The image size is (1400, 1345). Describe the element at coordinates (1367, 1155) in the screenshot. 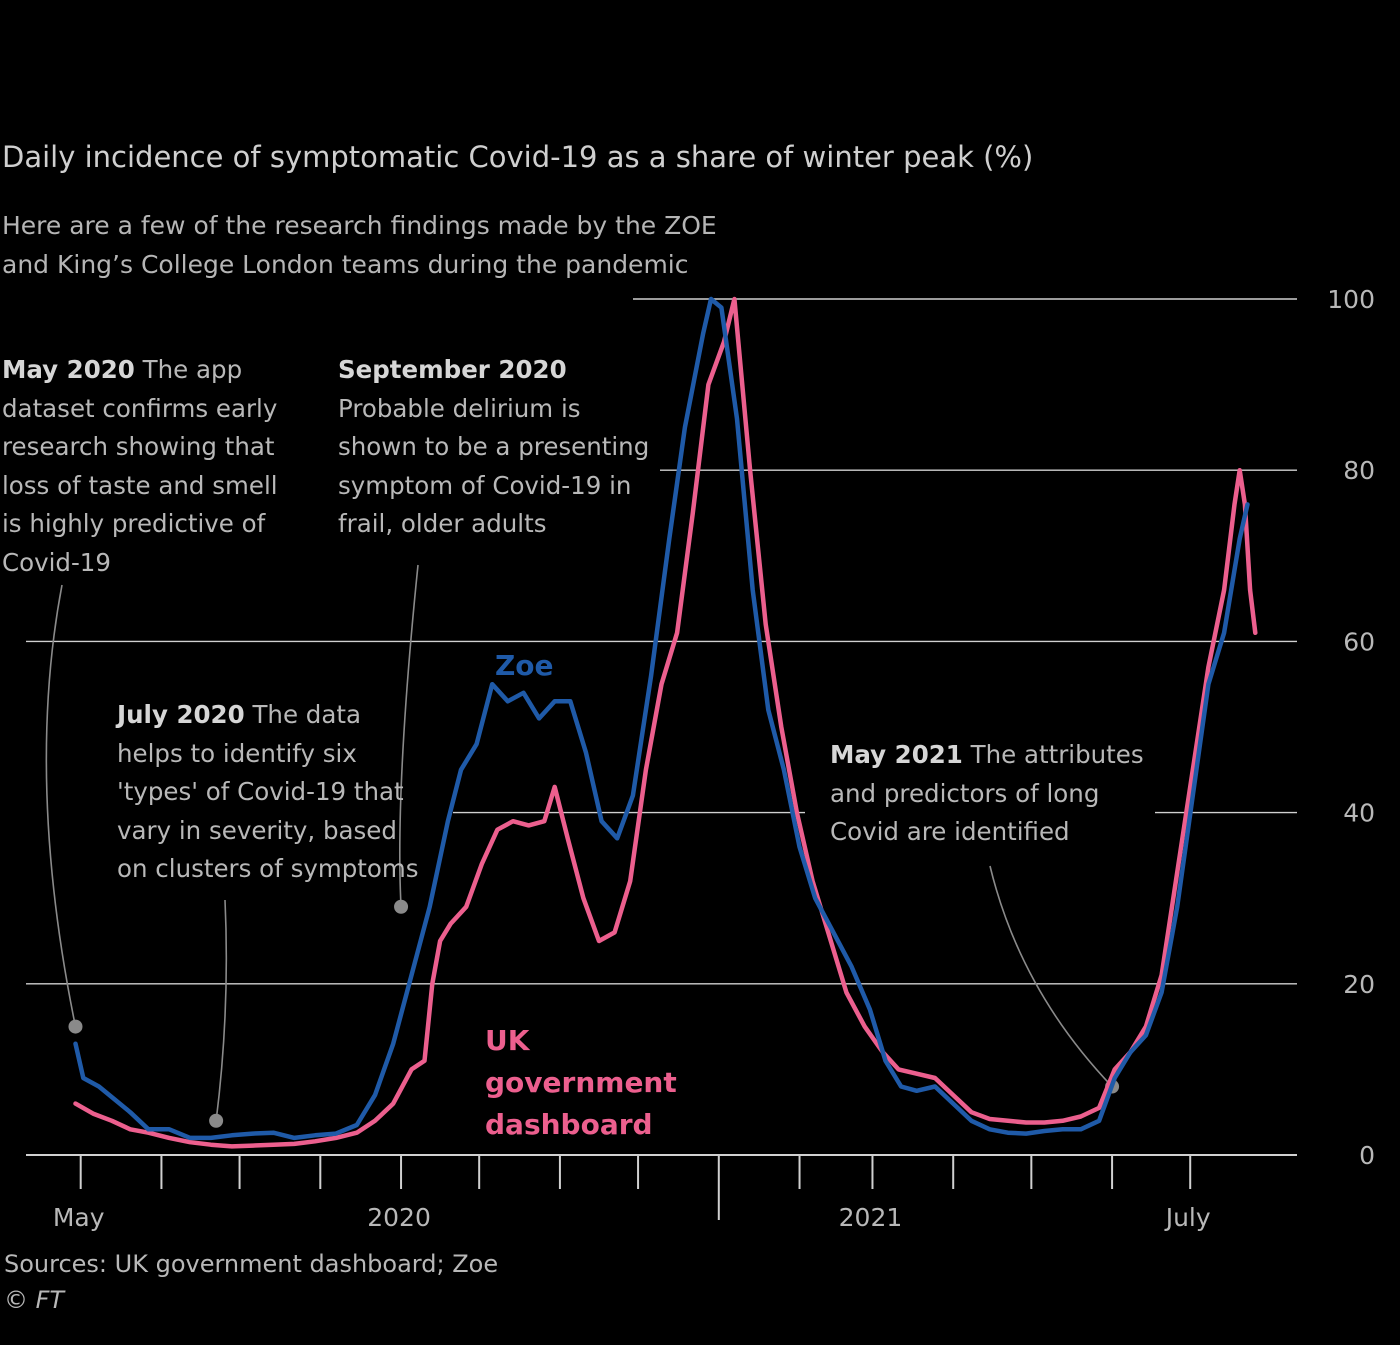

I see `y-tick-label: 0` at that location.